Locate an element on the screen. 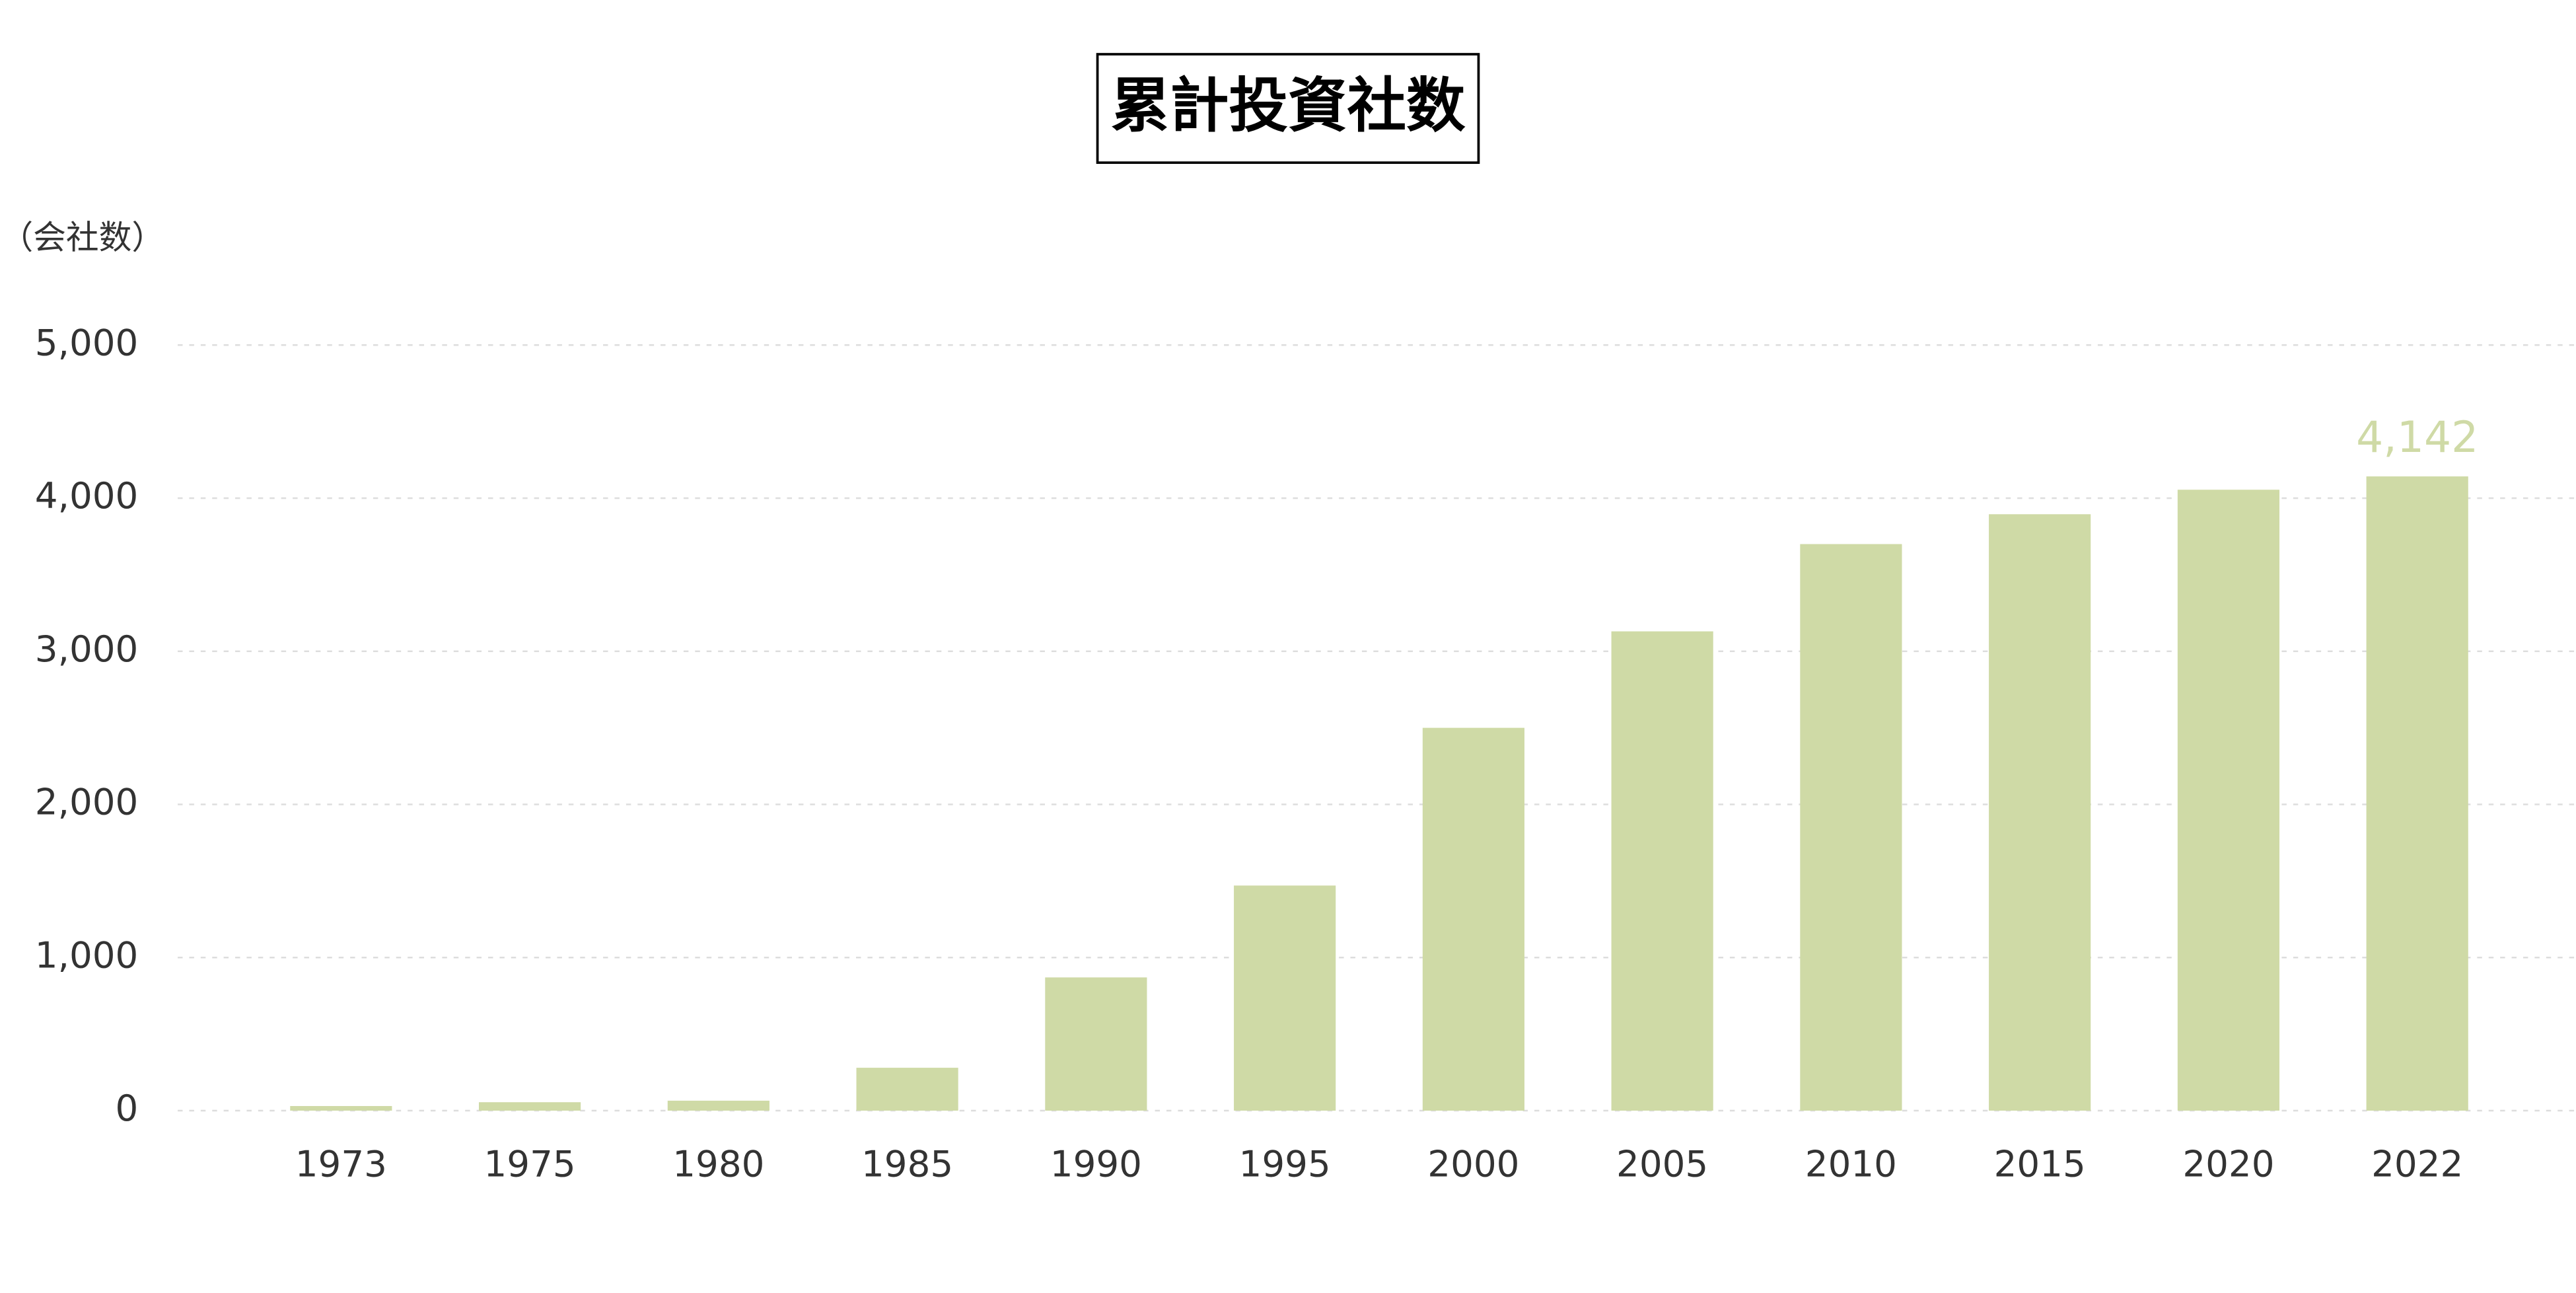 This screenshot has width=2576, height=1293. value-label: 4,142 is located at coordinates (2417, 437).